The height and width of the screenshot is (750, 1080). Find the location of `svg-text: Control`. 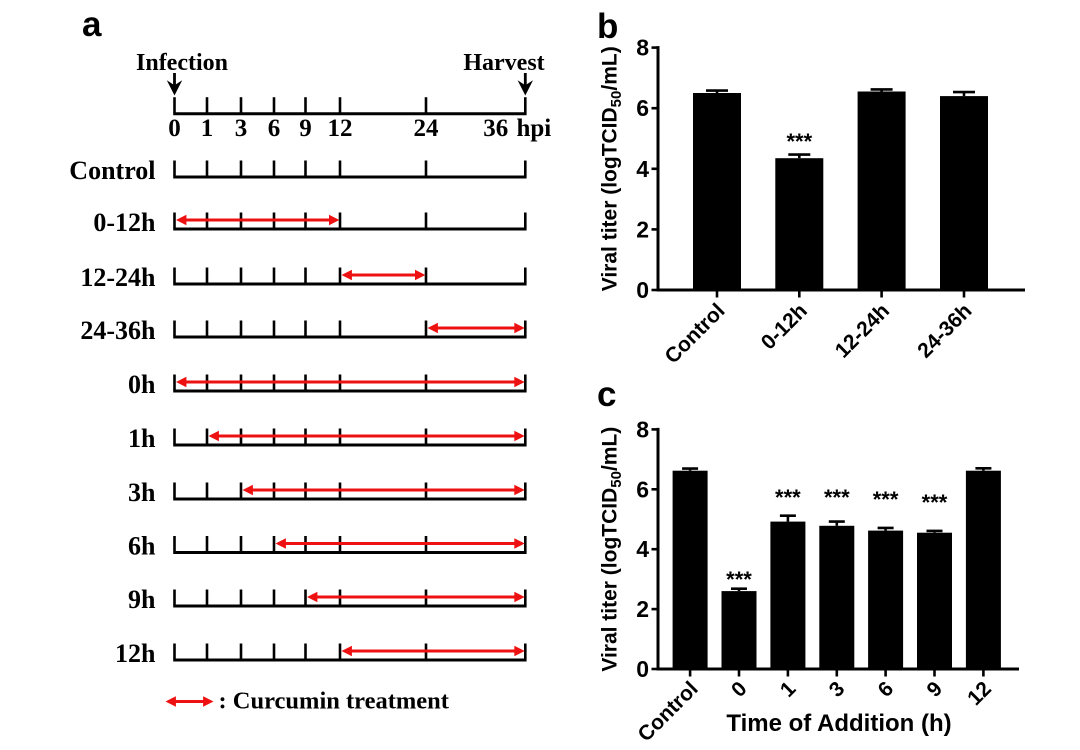

svg-text: Control is located at coordinates (112, 170).